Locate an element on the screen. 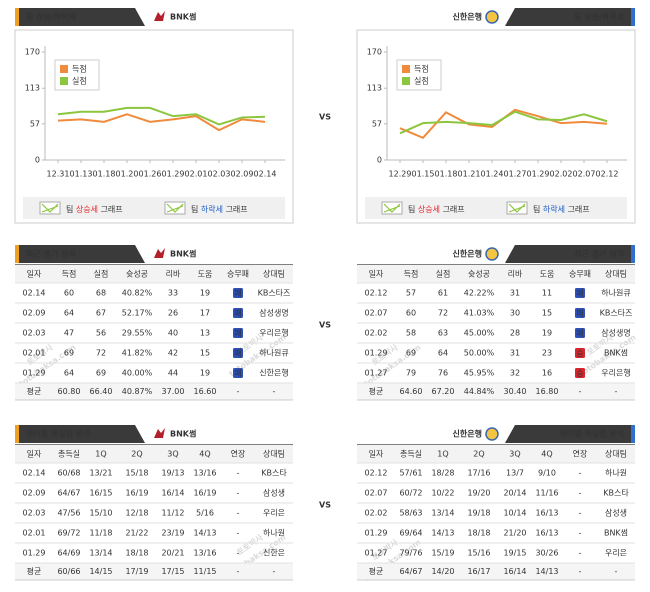  table-cell: 11/15 is located at coordinates (204, 571).